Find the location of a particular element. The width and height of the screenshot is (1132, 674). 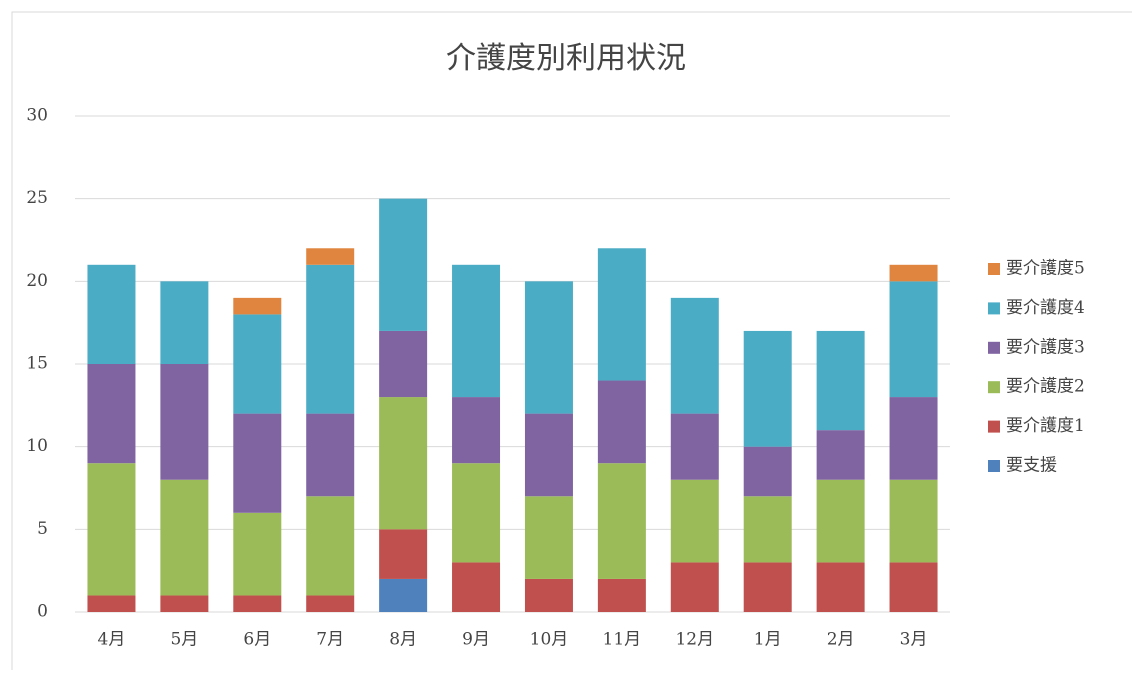

legend-label: 要介護度2 is located at coordinates (1045, 387).